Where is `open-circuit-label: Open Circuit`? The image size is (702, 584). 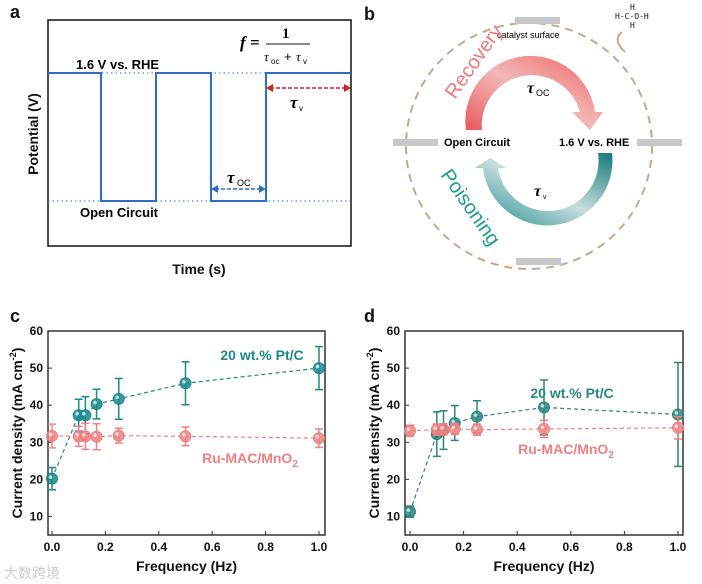 open-circuit-label: Open Circuit is located at coordinates (477, 143).